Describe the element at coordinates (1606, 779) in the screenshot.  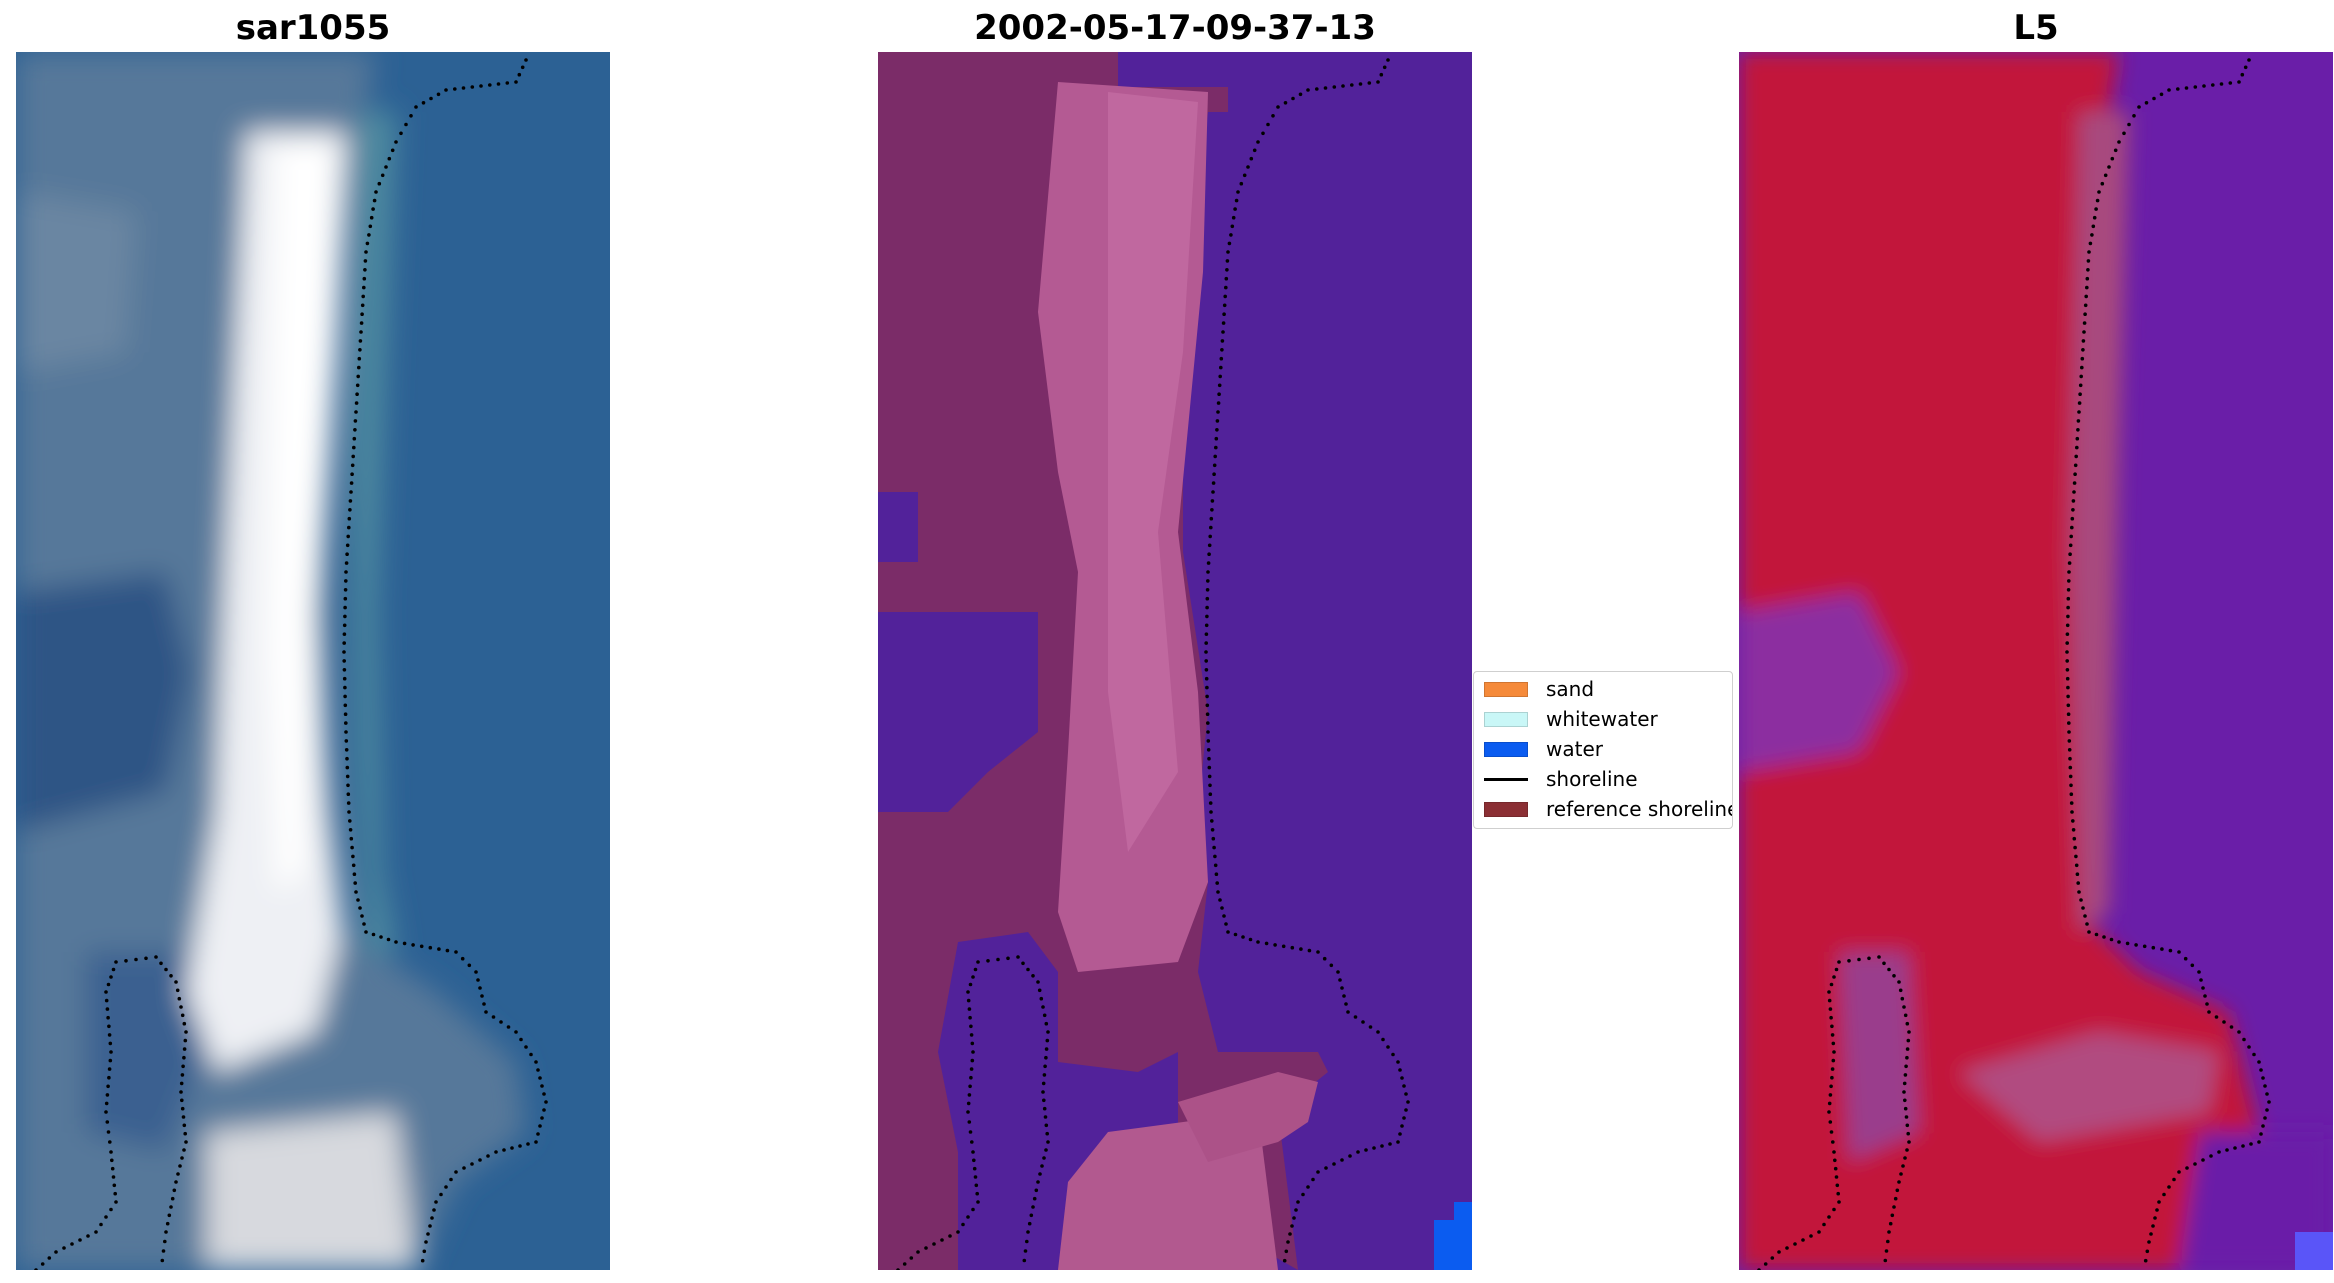
I see `legend-item-shoreline: shoreline` at that location.